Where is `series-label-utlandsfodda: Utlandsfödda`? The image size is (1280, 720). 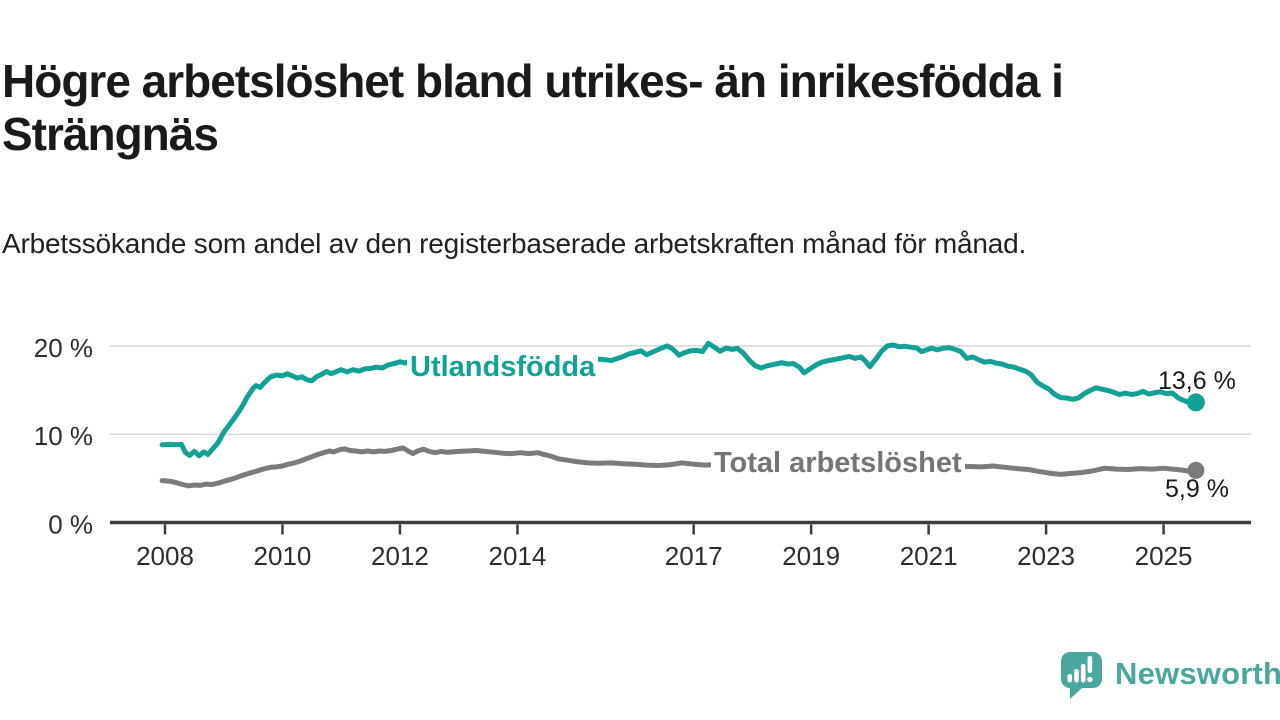
series-label-utlandsfodda: Utlandsfödda is located at coordinates (503, 367).